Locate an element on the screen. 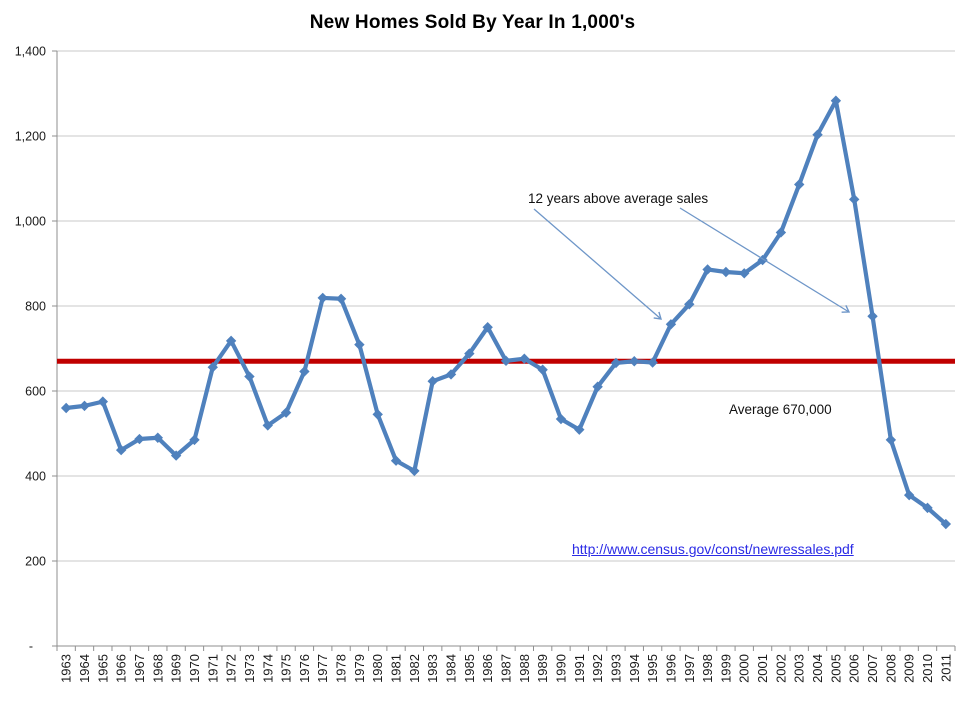 This screenshot has width=962, height=715. annotation-above-average-note: 12 years above average sales is located at coordinates (618, 198).